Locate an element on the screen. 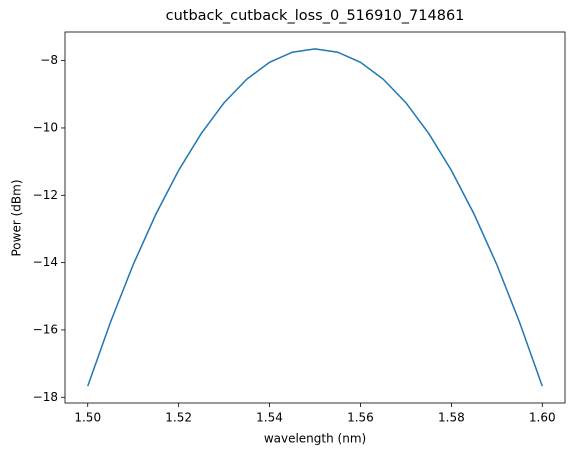  y-tick-label: −12 is located at coordinates (45, 195).